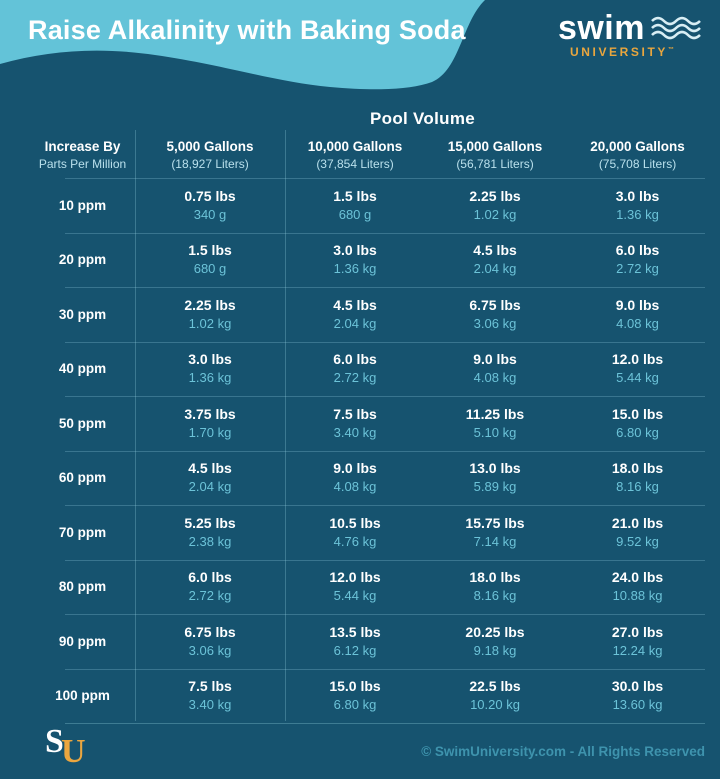 The image size is (720, 779). Describe the element at coordinates (495, 259) in the screenshot. I see `dose-cell: 4.5 lbs 2.04 kg` at that location.